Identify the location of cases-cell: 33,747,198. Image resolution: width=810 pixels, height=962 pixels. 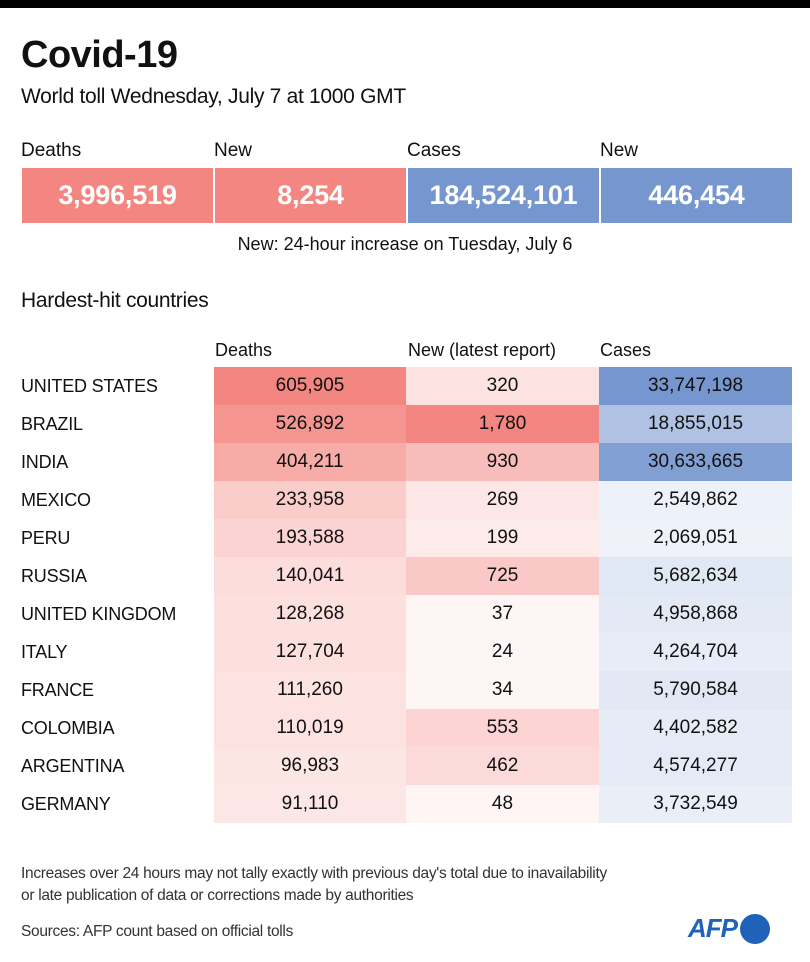
(695, 386).